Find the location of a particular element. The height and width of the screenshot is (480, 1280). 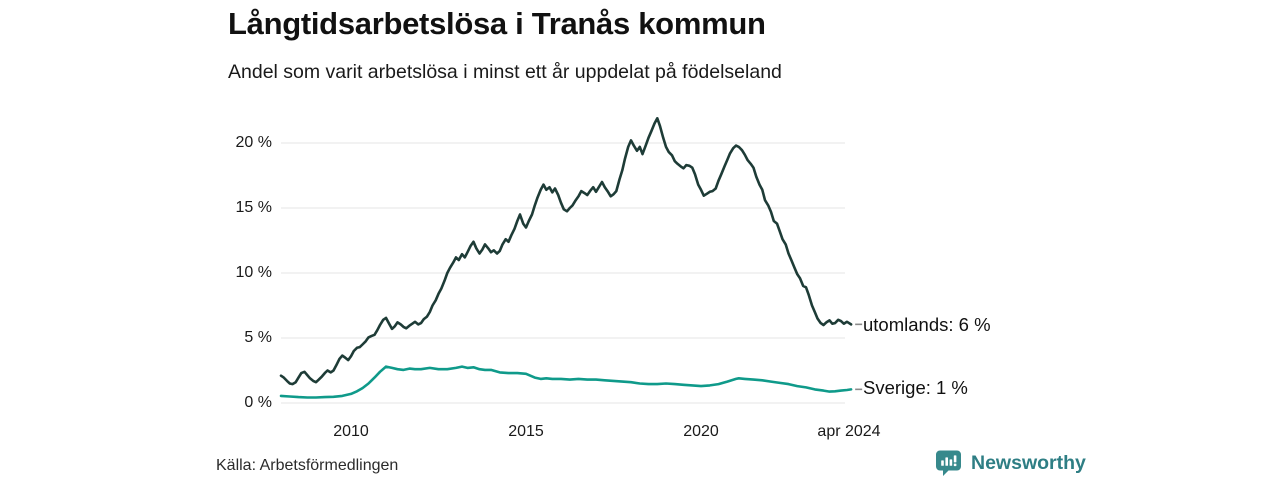

newsworthy-logo-icon is located at coordinates (948, 463).